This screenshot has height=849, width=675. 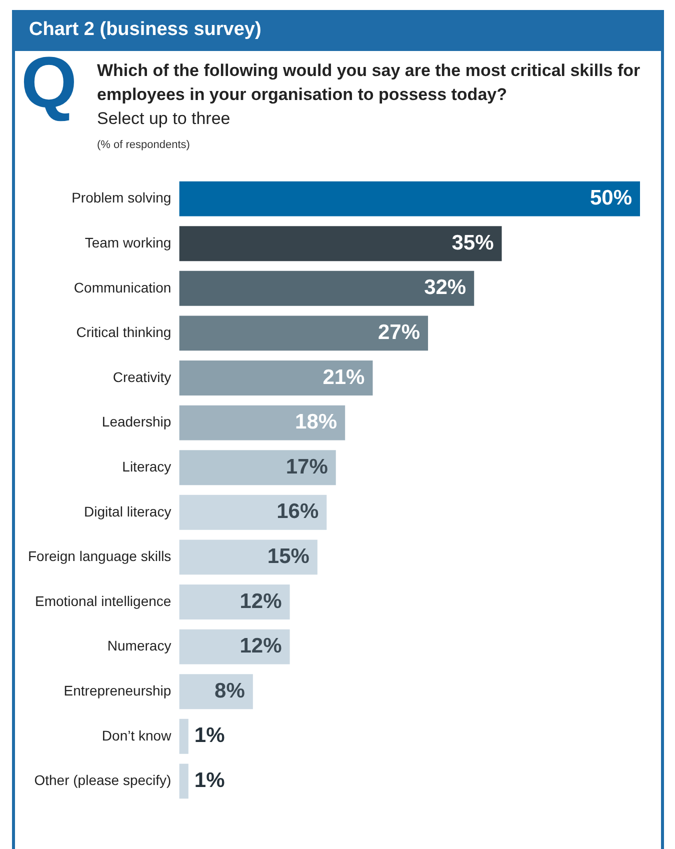 I want to click on data-label: 50%, so click(x=611, y=198).